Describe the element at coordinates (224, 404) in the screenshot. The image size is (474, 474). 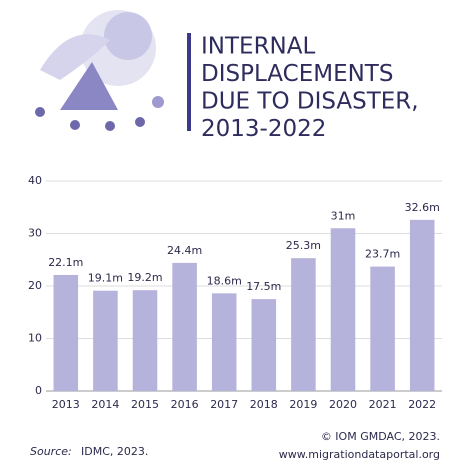
I see `x-tick-label: 2017` at that location.